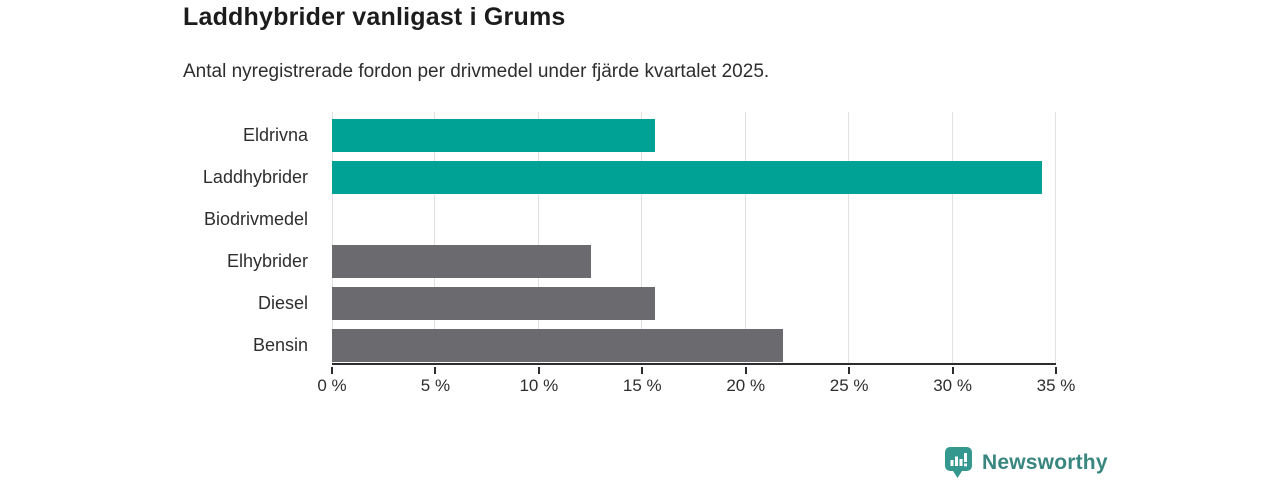 This screenshot has width=1280, height=480. What do you see at coordinates (267, 261) in the screenshot?
I see `category-label-elhybrider: Elhybrider` at bounding box center [267, 261].